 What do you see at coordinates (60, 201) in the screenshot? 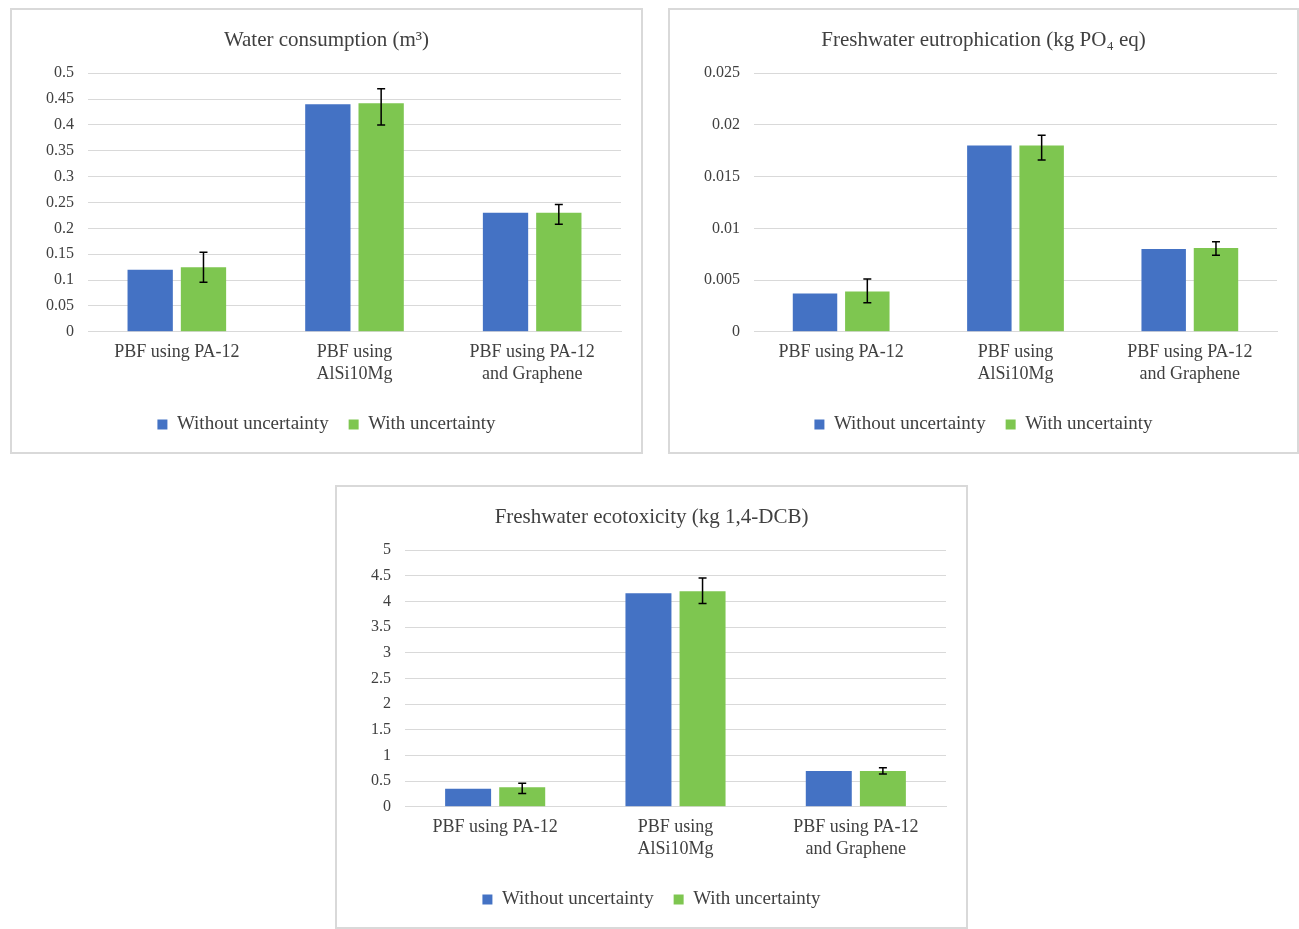
I see `y-tick-label: 0.25` at bounding box center [60, 201].